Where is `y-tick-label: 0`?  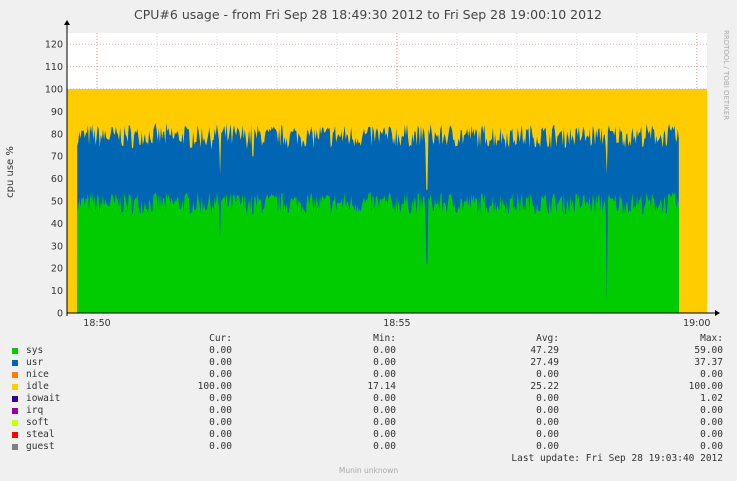
y-tick-label: 0 is located at coordinates (60, 314).